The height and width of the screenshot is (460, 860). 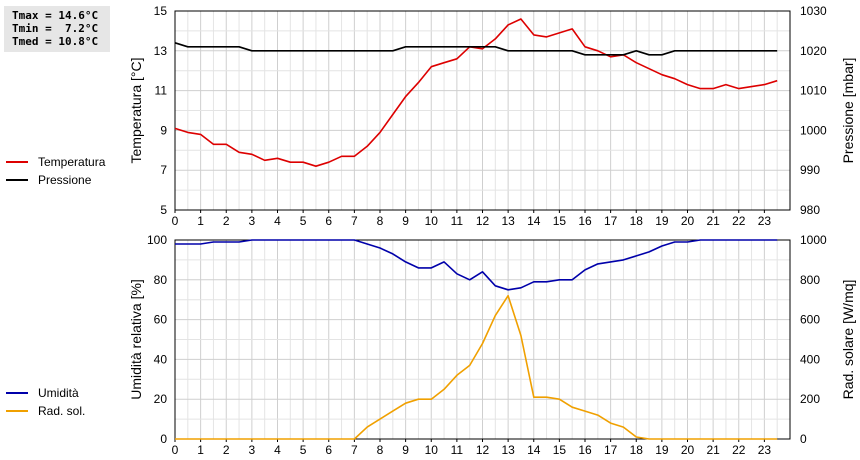 What do you see at coordinates (813, 91) in the screenshot?
I see `y-tick-label-right: 1010` at bounding box center [813, 91].